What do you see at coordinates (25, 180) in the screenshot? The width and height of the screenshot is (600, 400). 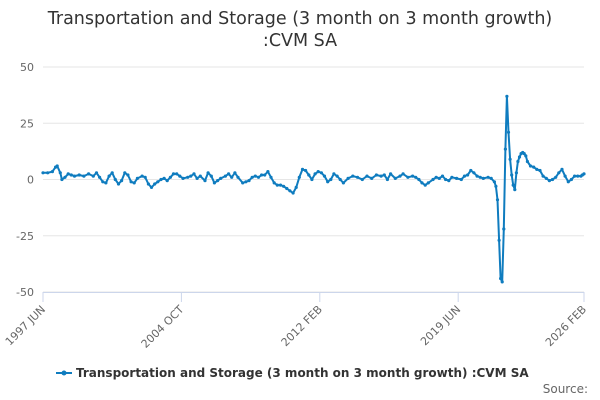 I see `y-axis: -50 -25 0 25 50` at bounding box center [25, 180].